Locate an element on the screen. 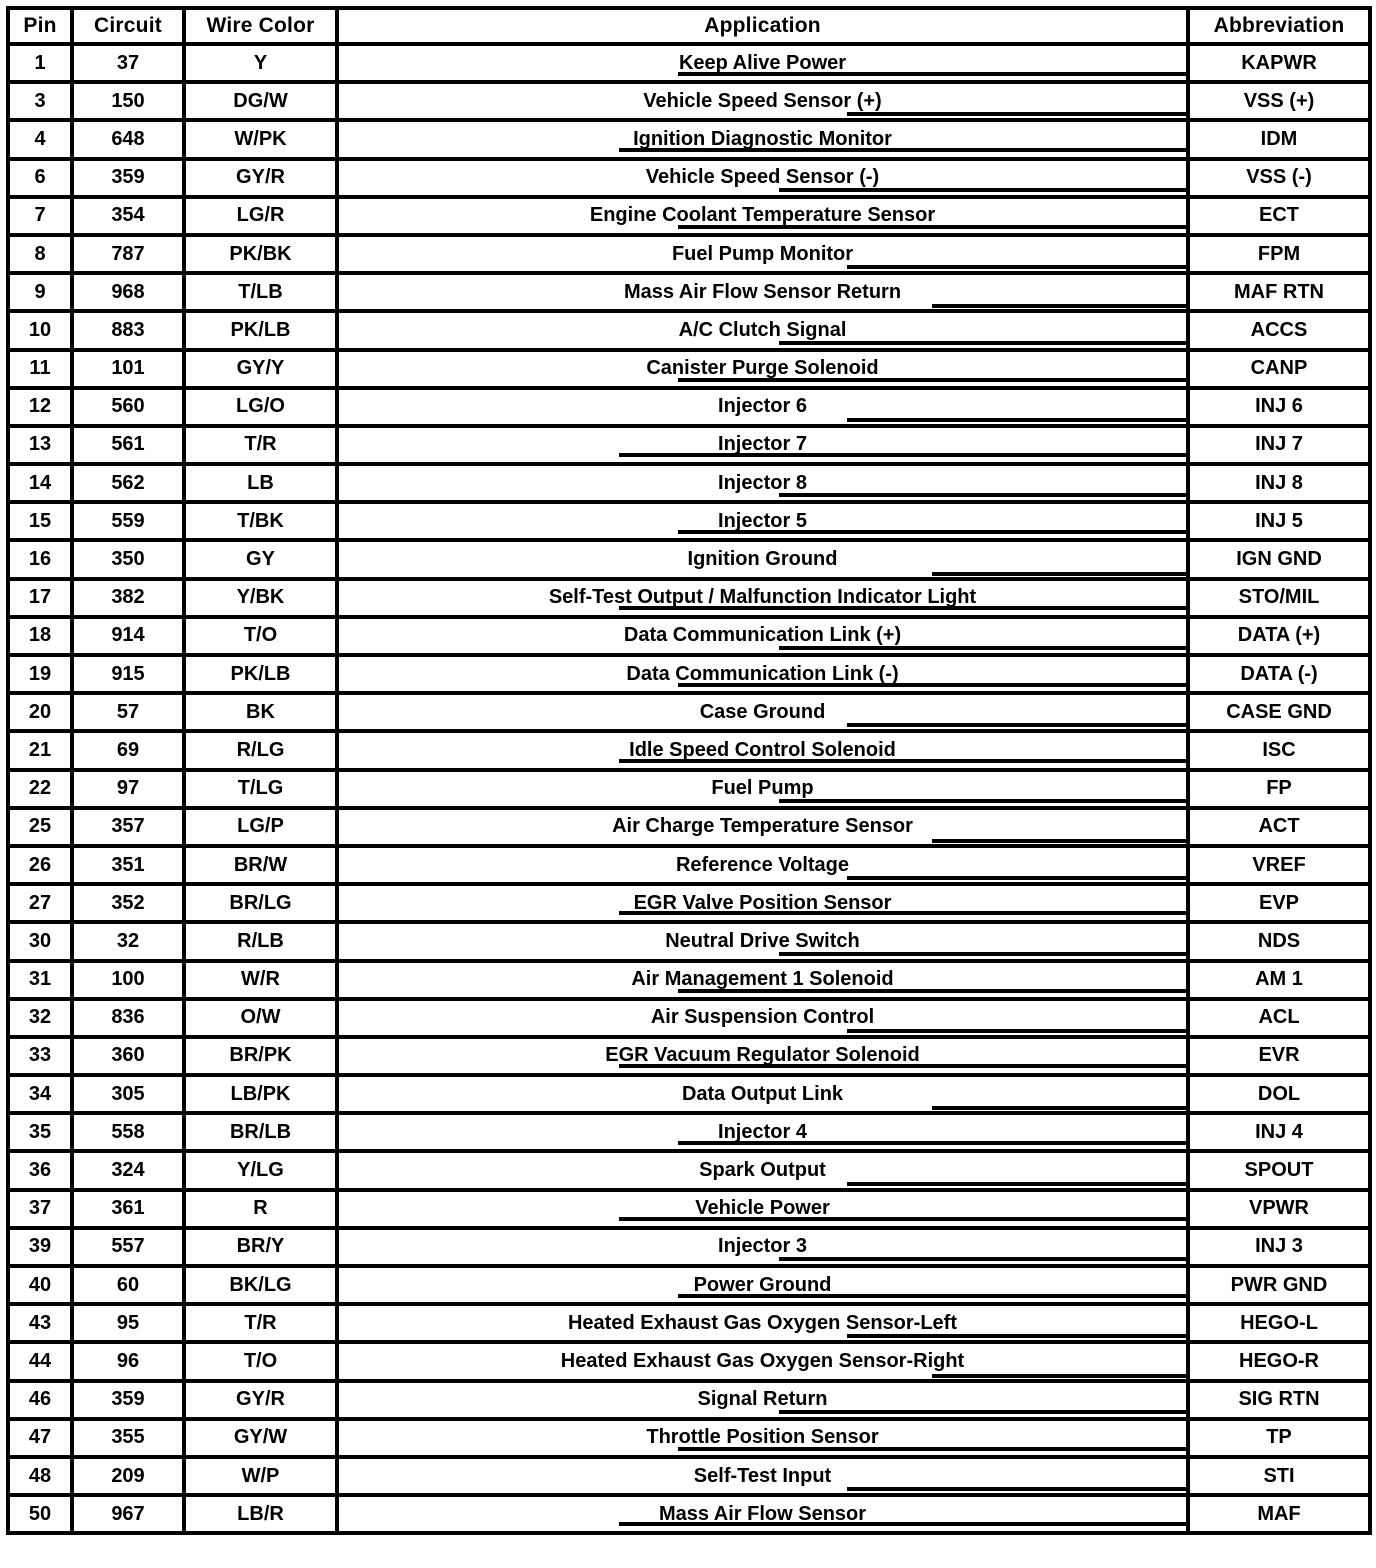 This screenshot has height=1568, width=1376. table-row: 46 359 GY/R Signal Return SIG RTN is located at coordinates (689, 1399).